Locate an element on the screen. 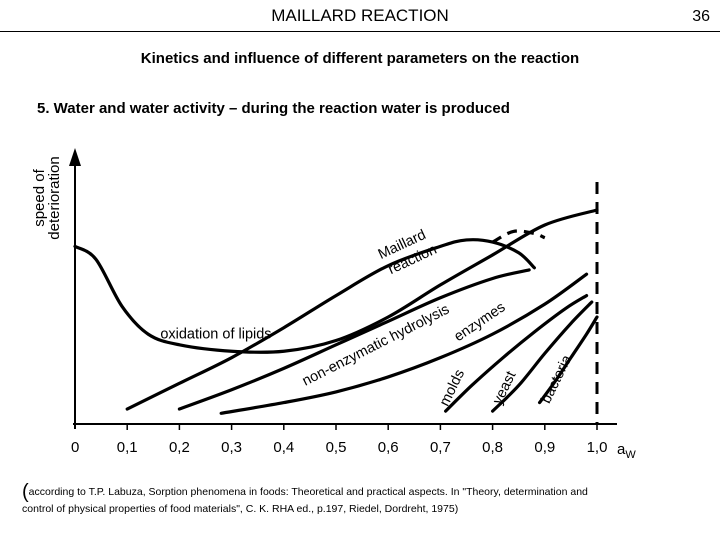 This screenshot has height=540, width=720. page-number: 36 is located at coordinates (701, 16).